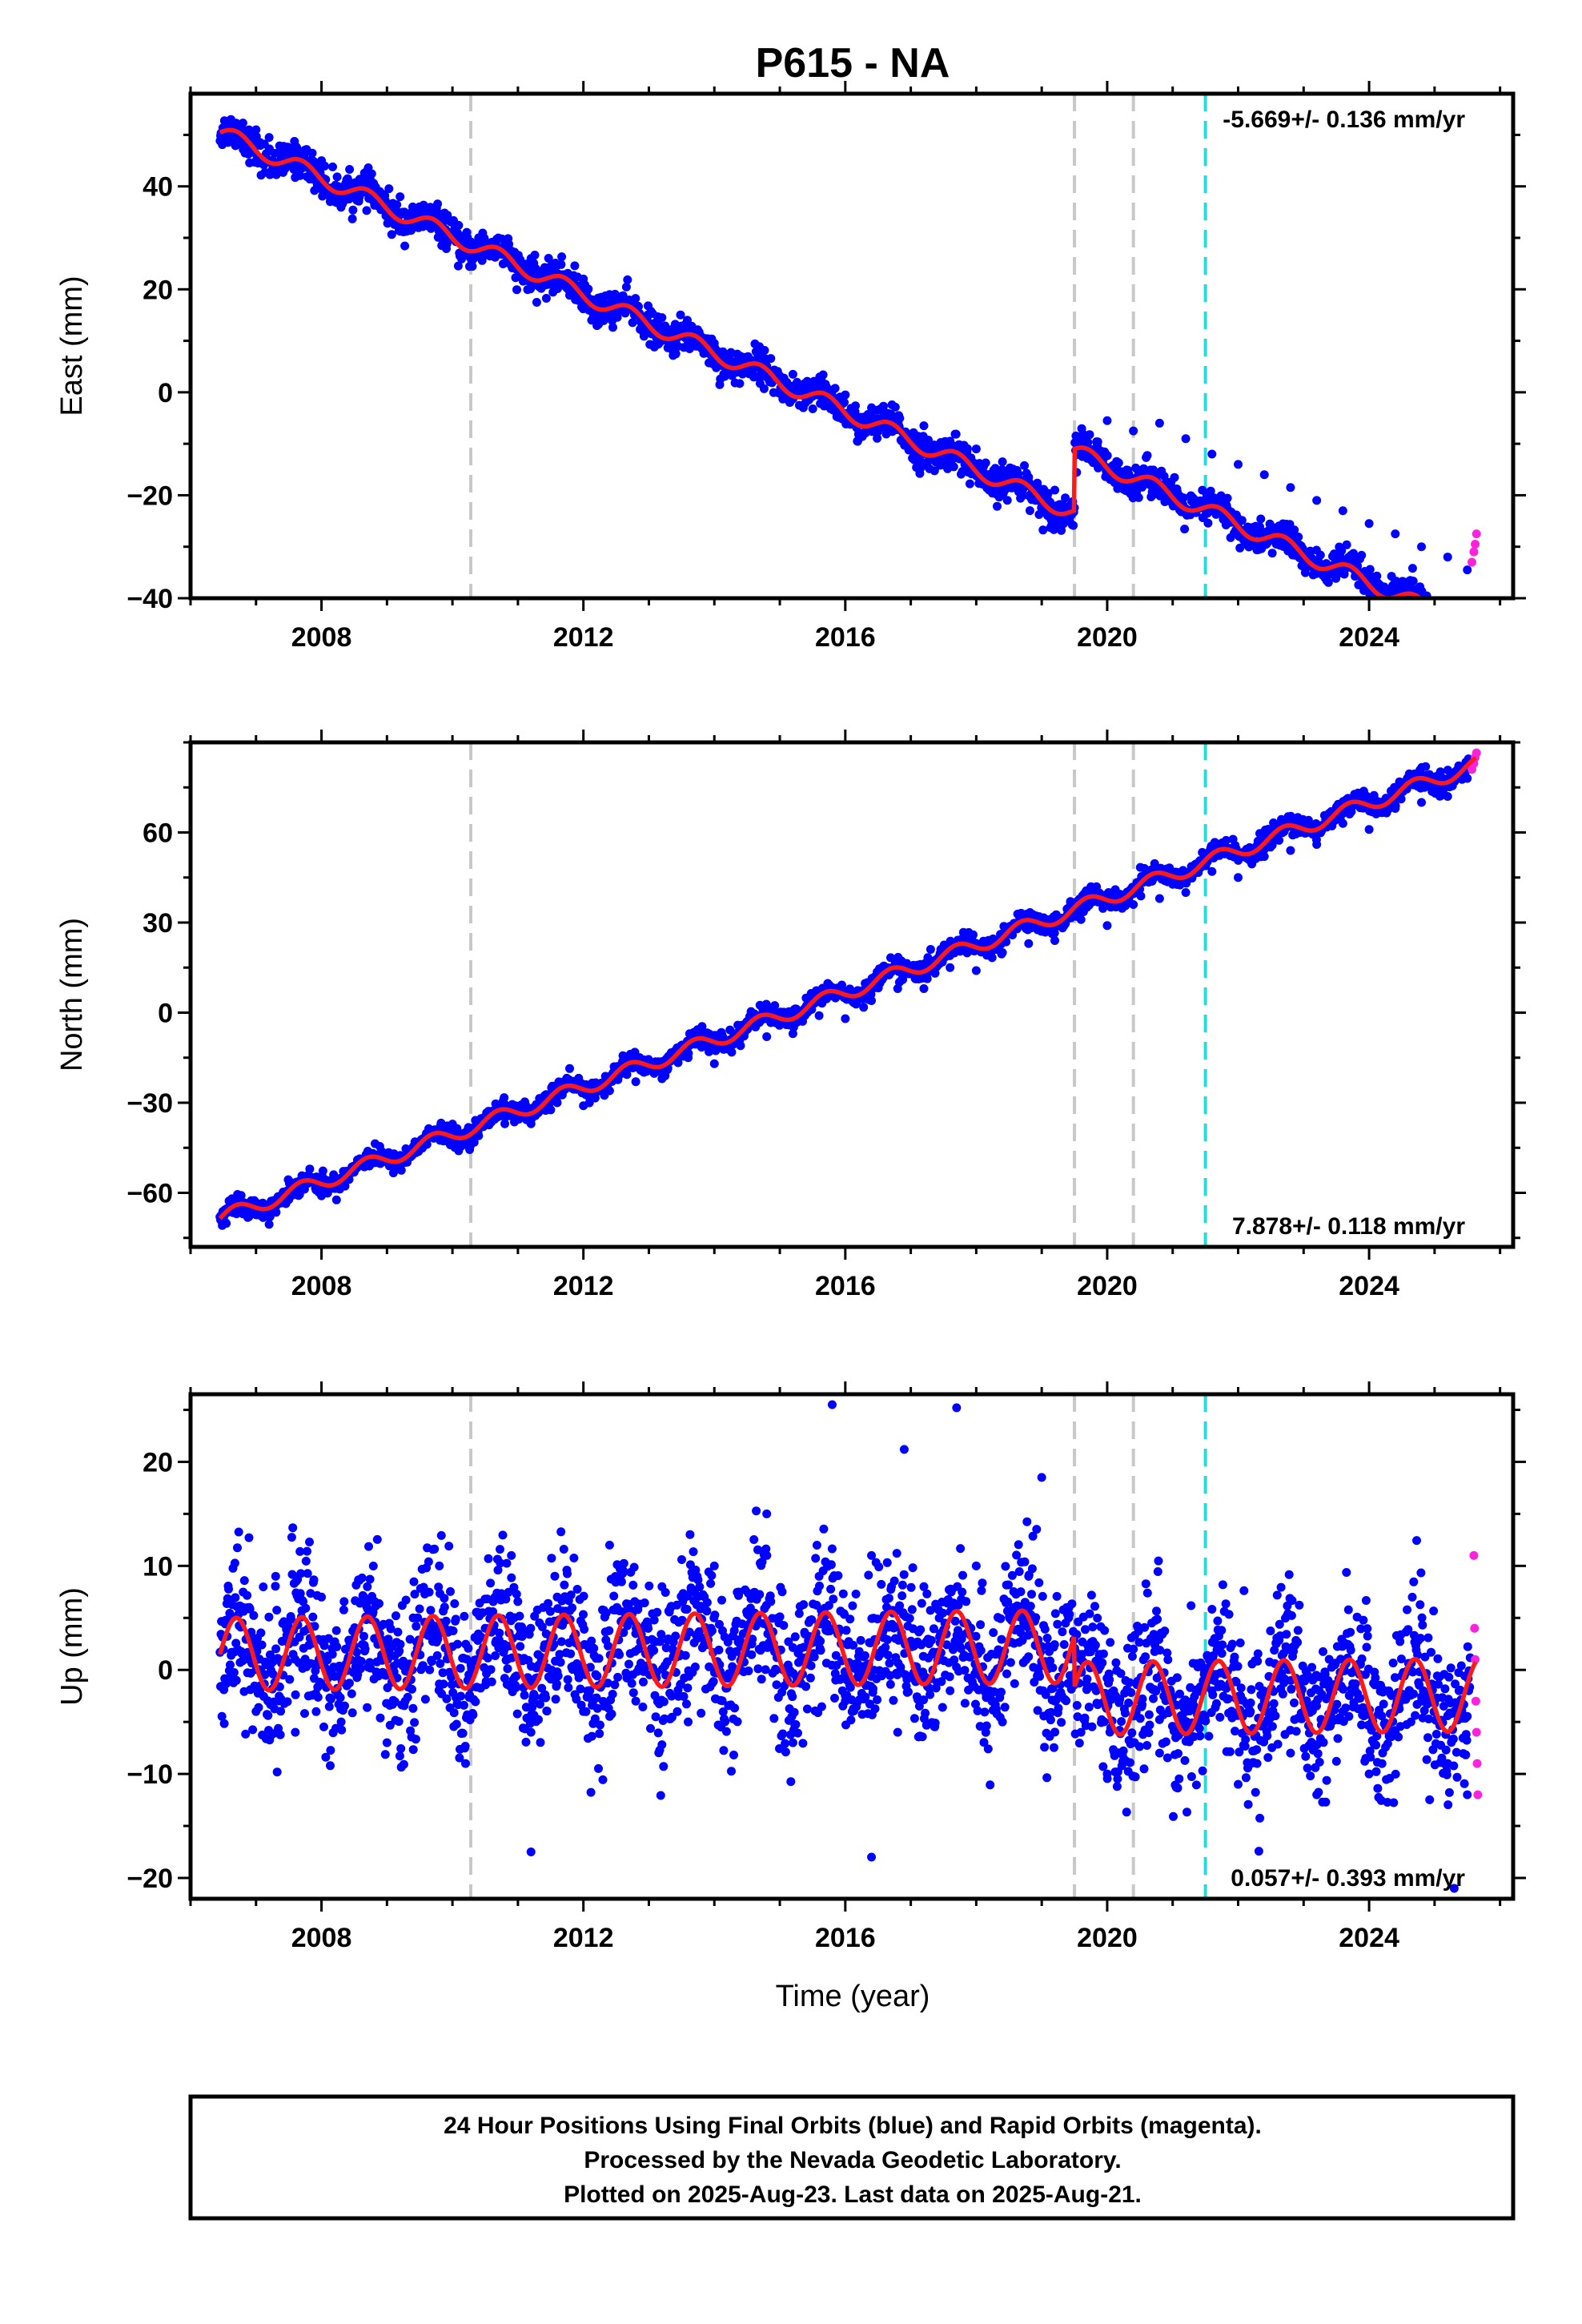  I want to click on y-tick-label: −30, so click(149, 1103).